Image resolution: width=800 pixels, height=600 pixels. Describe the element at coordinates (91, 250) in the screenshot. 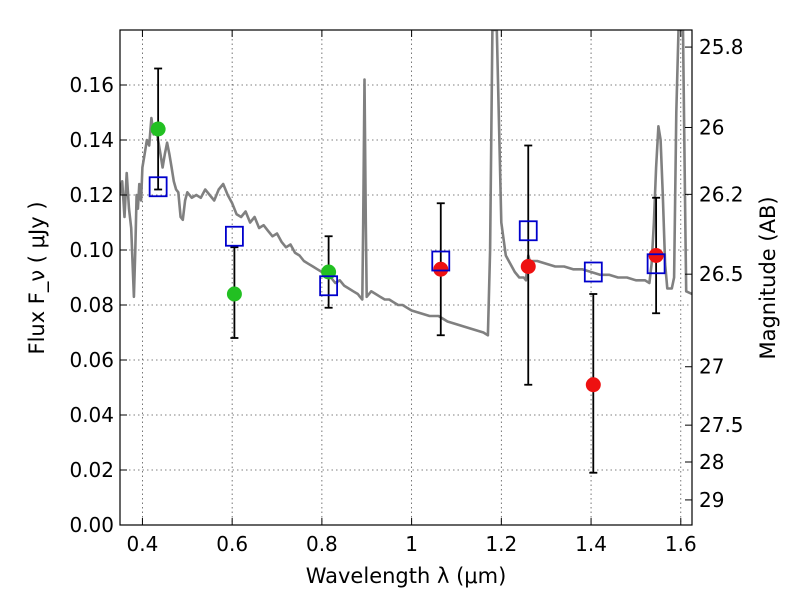

I see `y-tick-label: 0.10` at that location.